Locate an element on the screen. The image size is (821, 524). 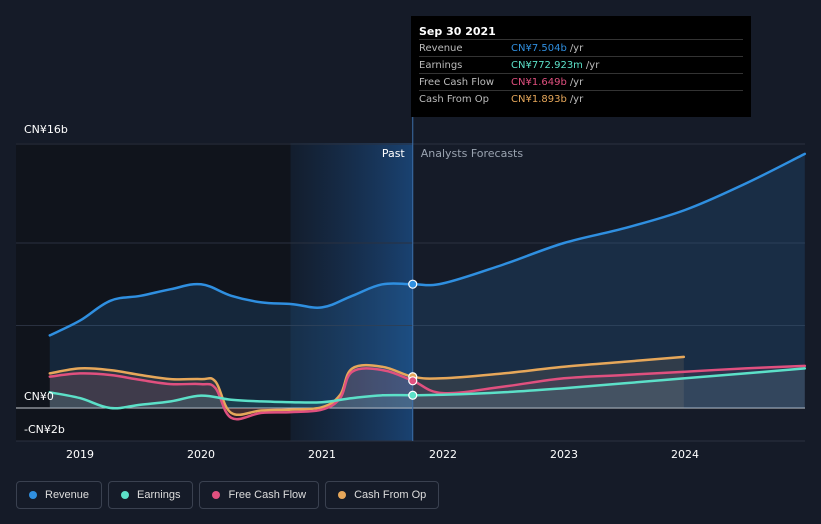
x-tick-label: 2021 is located at coordinates (322, 454).